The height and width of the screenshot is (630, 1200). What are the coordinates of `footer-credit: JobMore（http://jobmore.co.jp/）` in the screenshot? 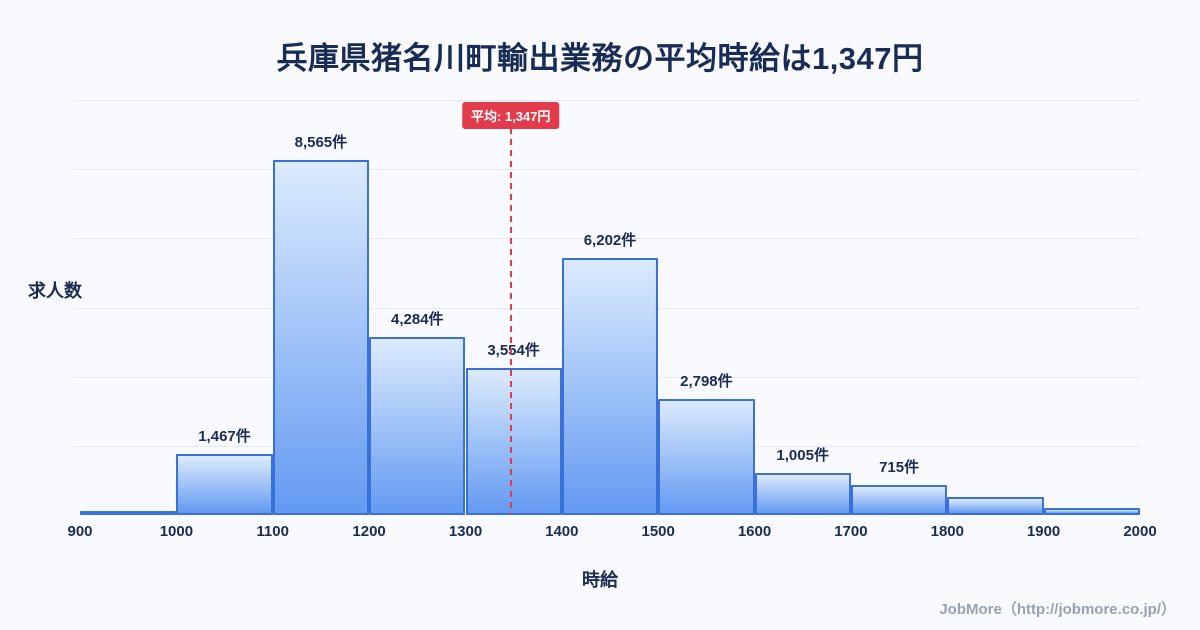 It's located at (1057, 609).